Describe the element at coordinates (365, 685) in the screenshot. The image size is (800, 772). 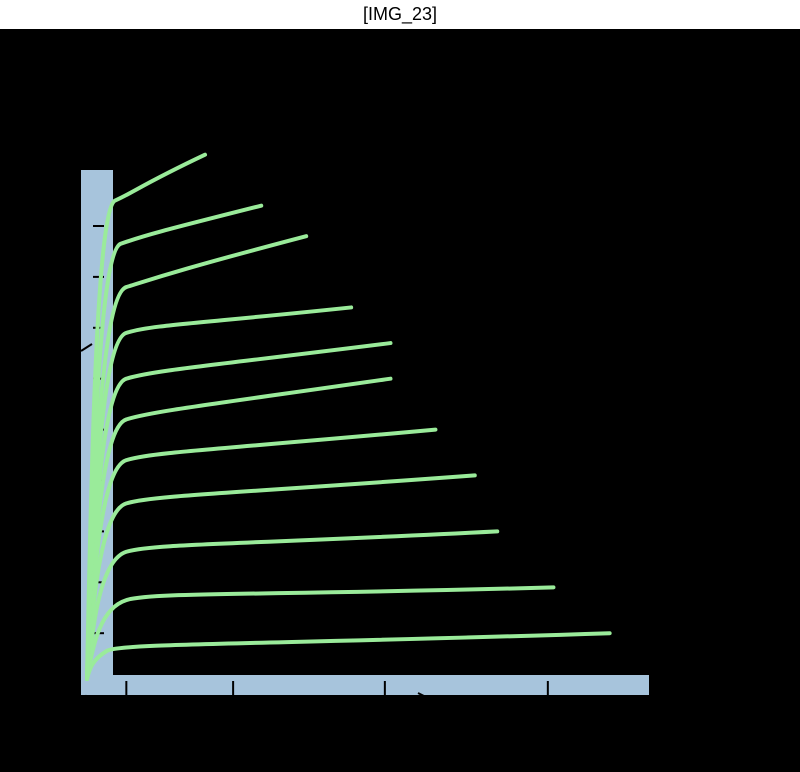
I see `x-axis-band` at that location.